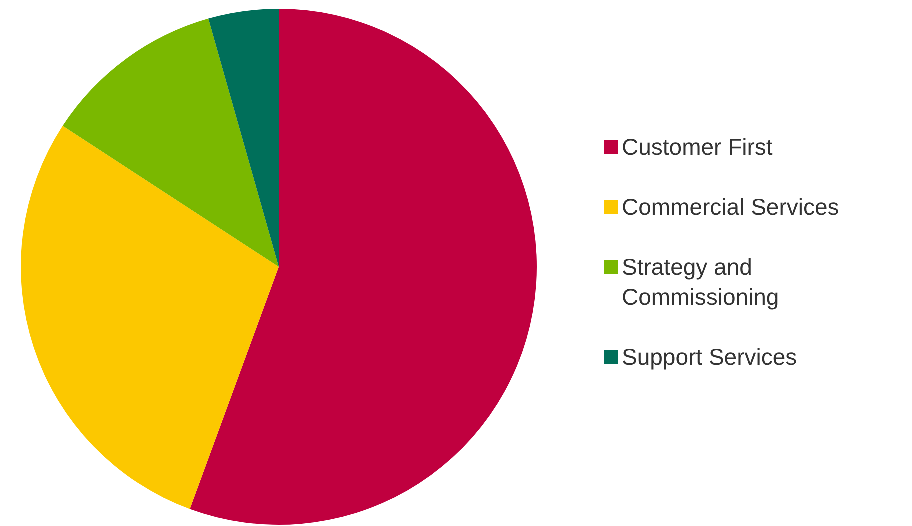 Image resolution: width=912 pixels, height=526 pixels. What do you see at coordinates (731, 207) in the screenshot?
I see `legend-label: Commercial Services` at bounding box center [731, 207].